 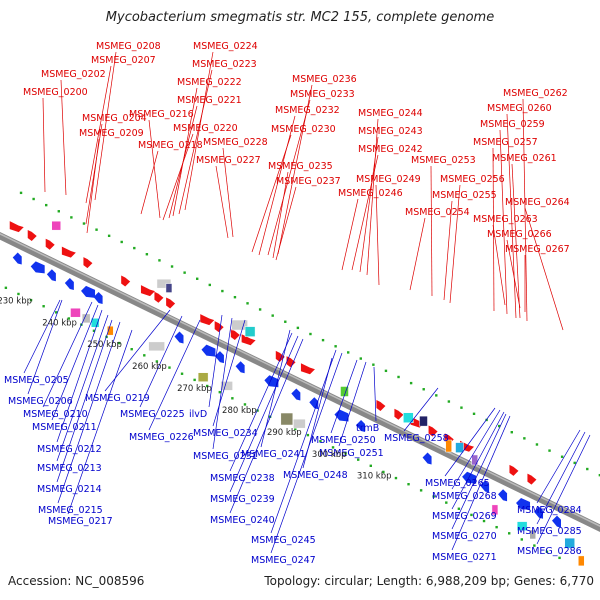 What do you see at coordinates (437, 212) in the screenshot?
I see `top-gene-label: MSMEG_0254` at bounding box center [437, 212].